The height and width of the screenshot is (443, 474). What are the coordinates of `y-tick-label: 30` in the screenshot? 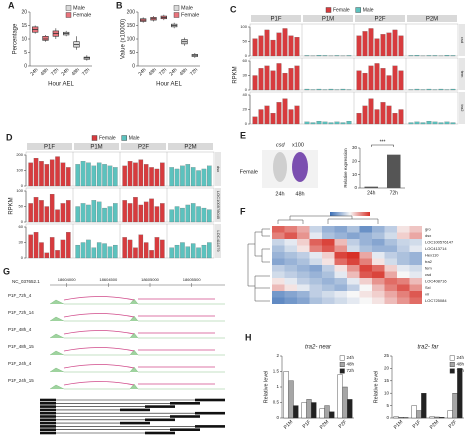 It's located at (21, 242).